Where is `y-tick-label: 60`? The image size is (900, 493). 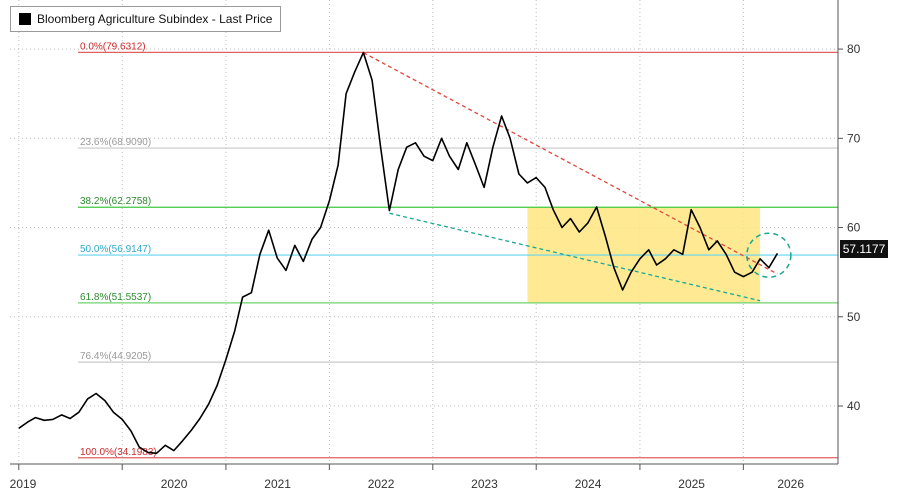
y-tick-label: 60 is located at coordinates (854, 228).